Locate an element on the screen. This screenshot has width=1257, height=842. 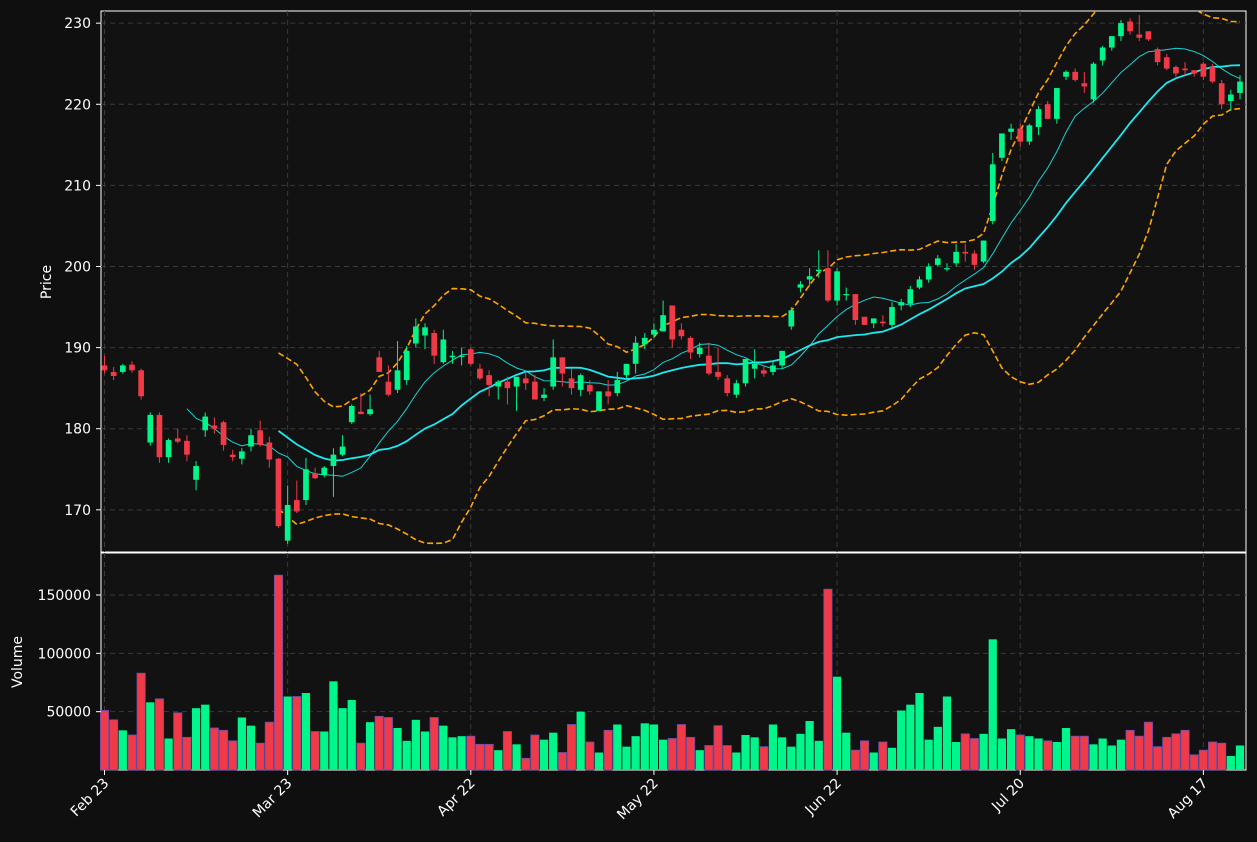
volume-tick-label: 50000 is located at coordinates (68, 713).